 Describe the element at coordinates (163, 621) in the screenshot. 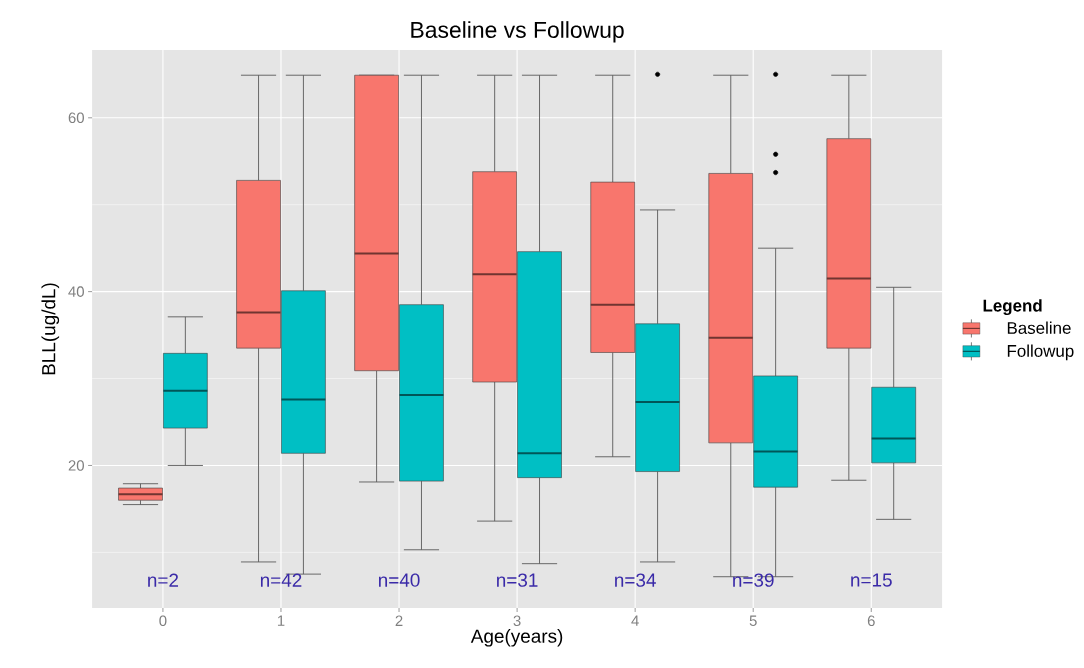

I see `x-tick-label: 0` at that location.